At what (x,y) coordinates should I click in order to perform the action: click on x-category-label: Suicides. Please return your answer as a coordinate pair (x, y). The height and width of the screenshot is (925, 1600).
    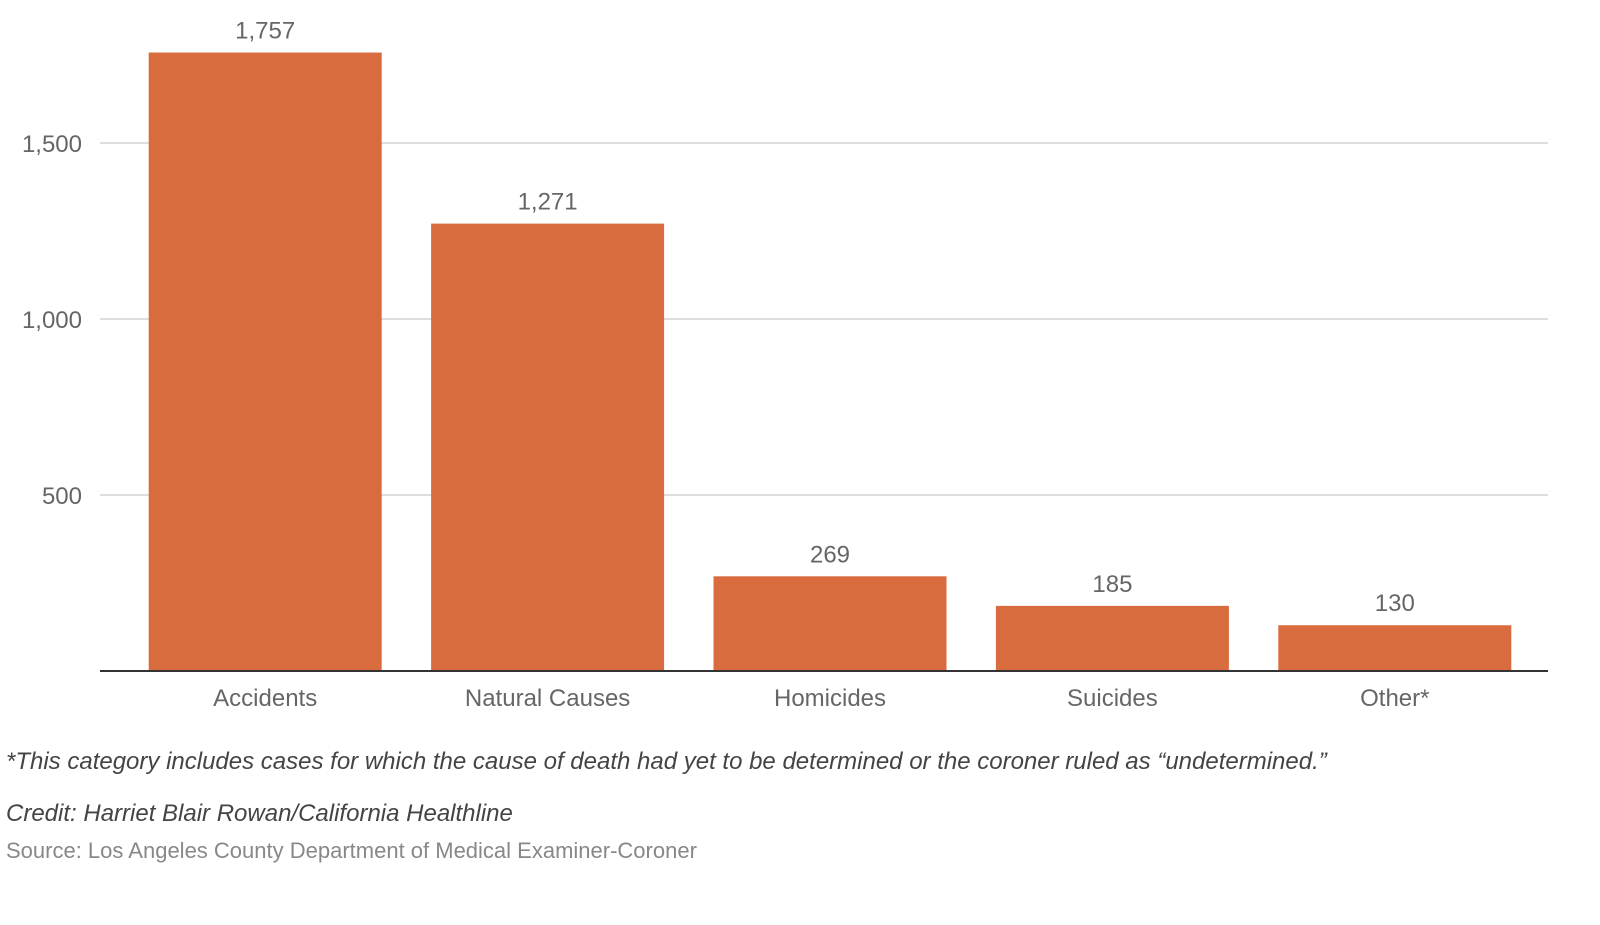
    Looking at the image, I should click on (1112, 698).